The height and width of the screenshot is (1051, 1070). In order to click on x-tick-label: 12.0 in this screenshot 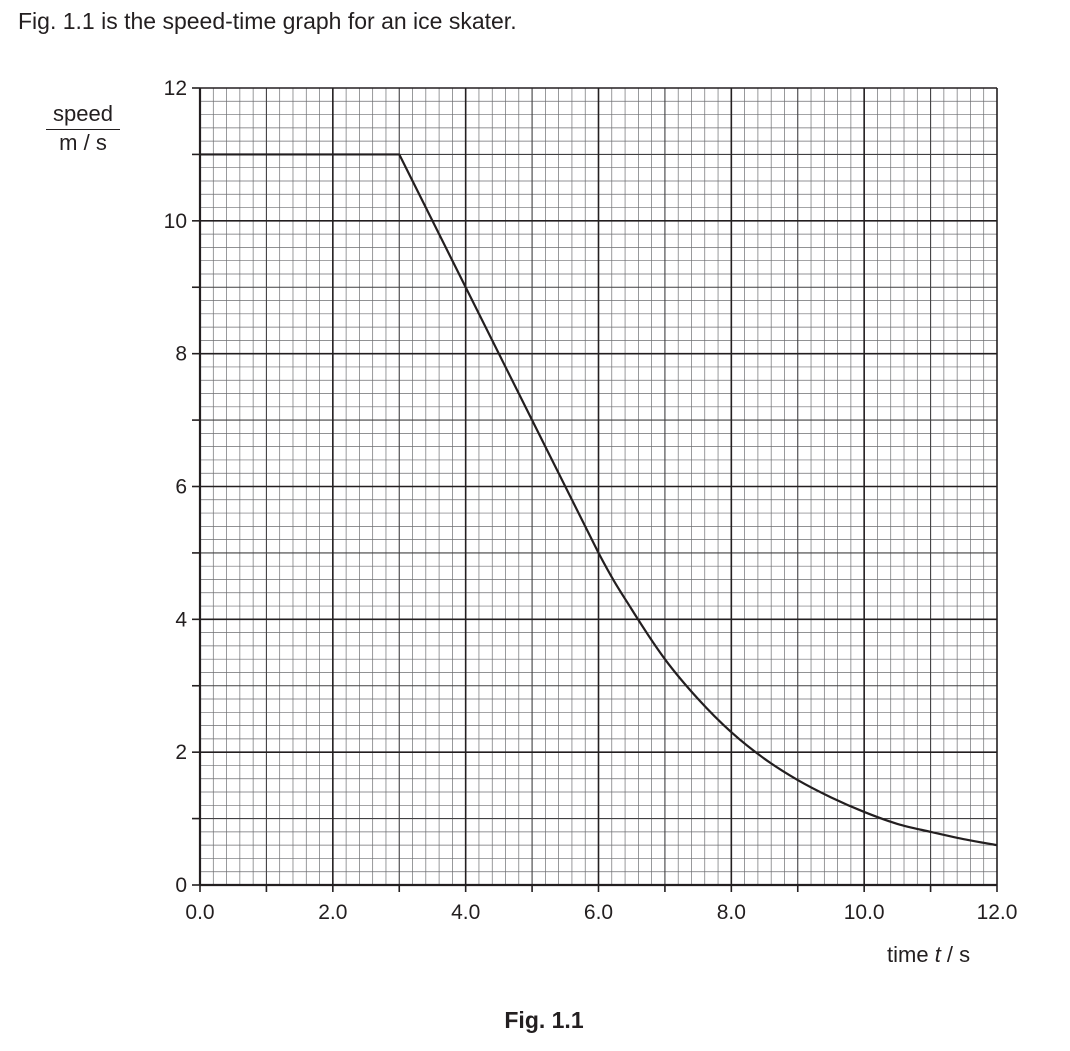, I will do `click(997, 912)`.